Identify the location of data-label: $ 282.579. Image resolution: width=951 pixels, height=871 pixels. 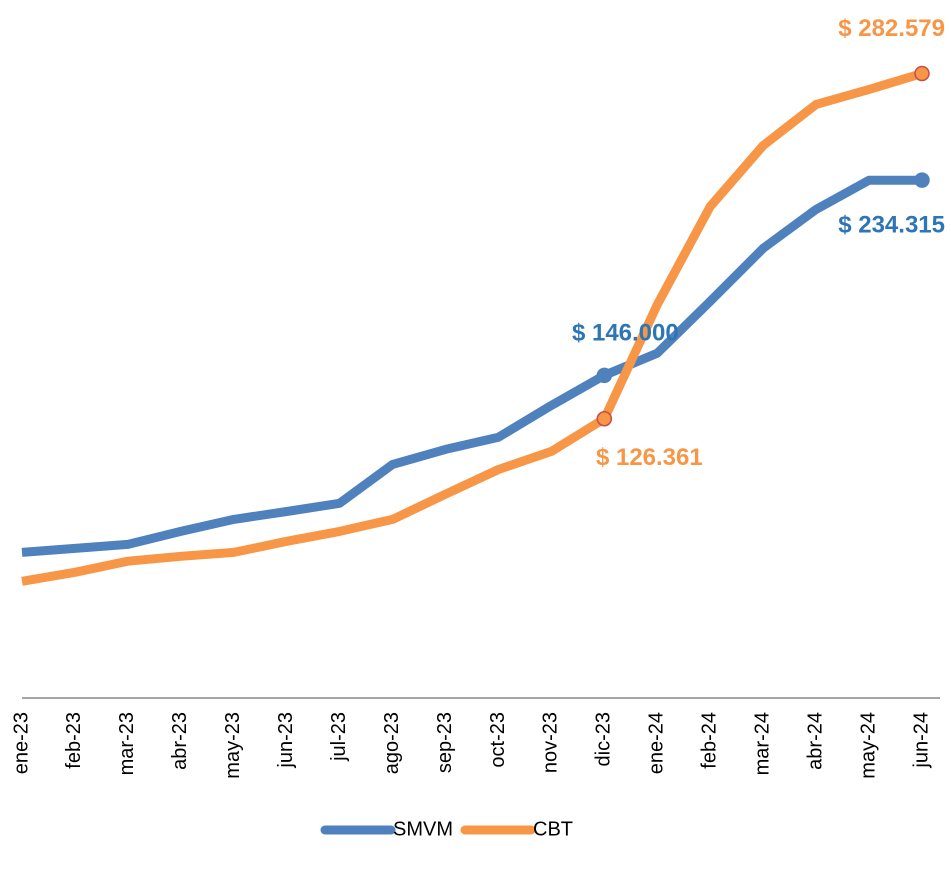
(891, 28).